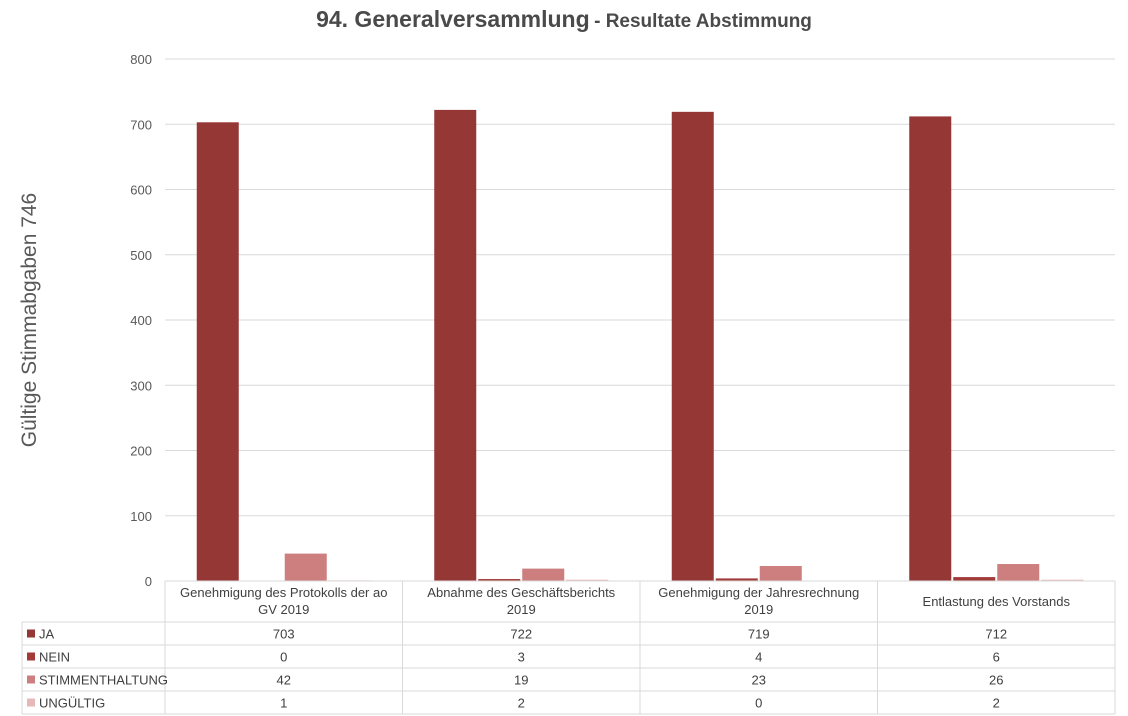 The height and width of the screenshot is (716, 1128). What do you see at coordinates (283, 609) in the screenshot?
I see `x-tick-label: GV 2019` at bounding box center [283, 609].